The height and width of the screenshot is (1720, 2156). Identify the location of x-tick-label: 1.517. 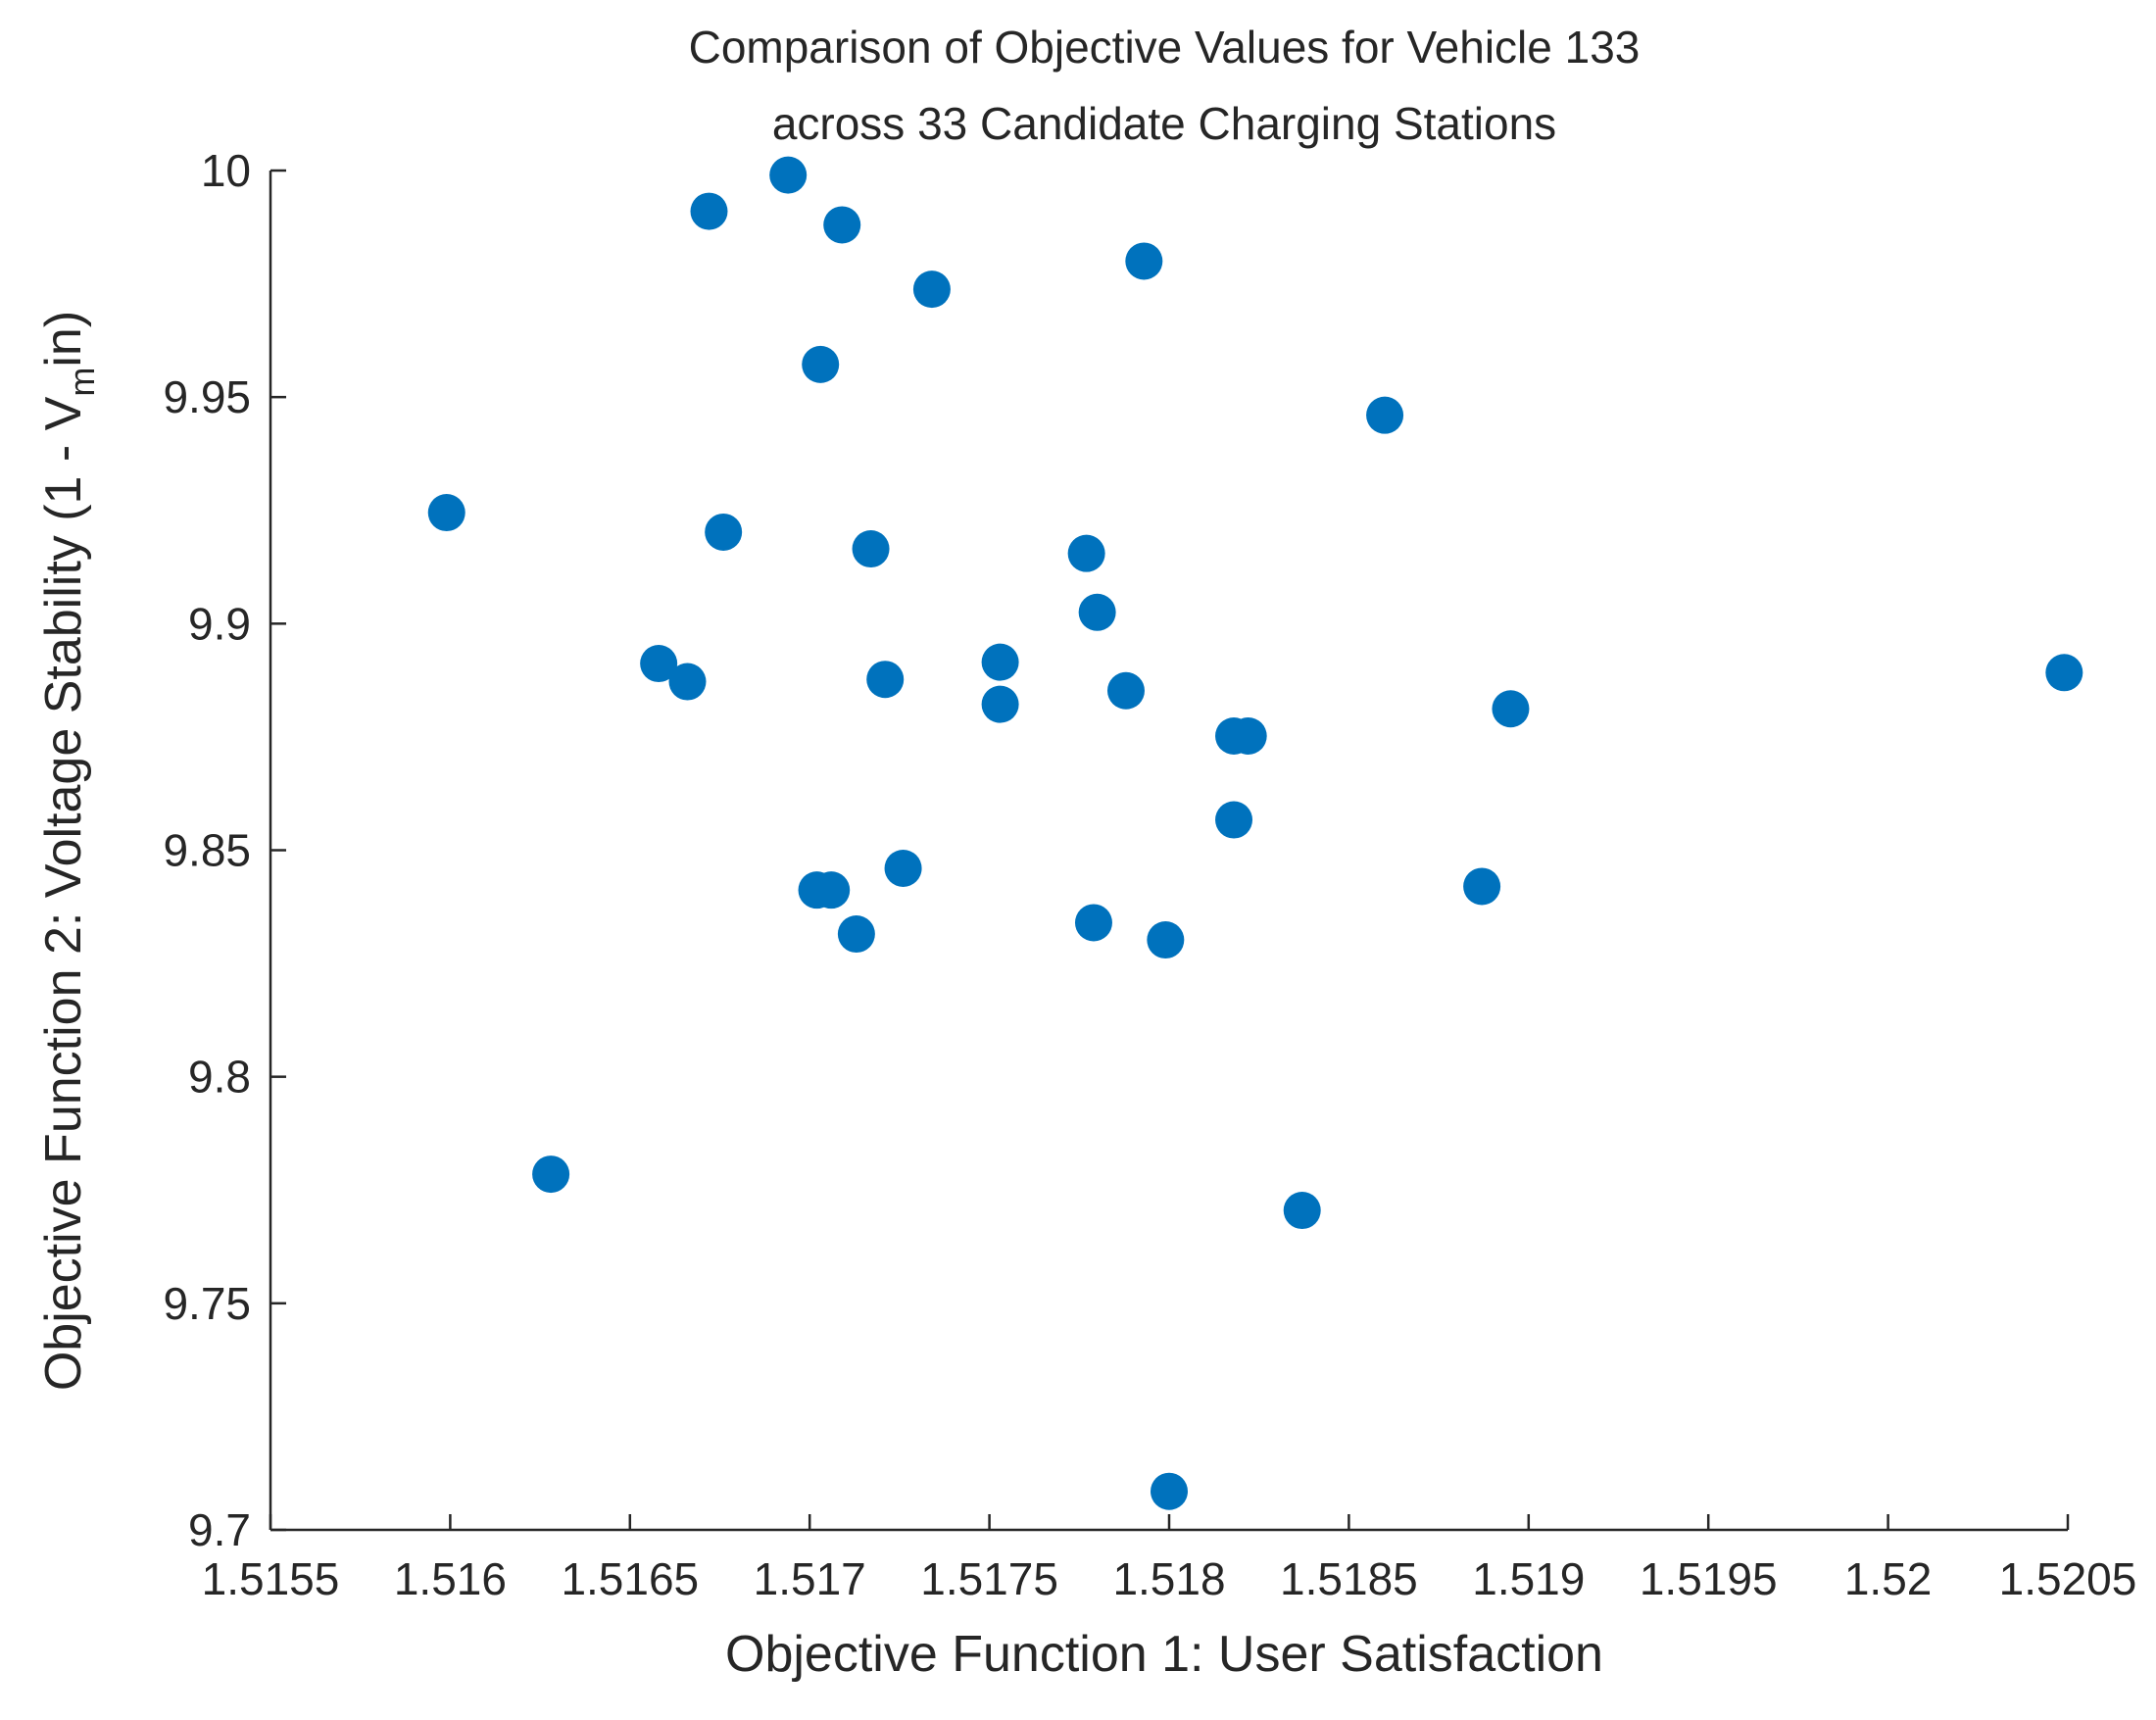
(810, 1578).